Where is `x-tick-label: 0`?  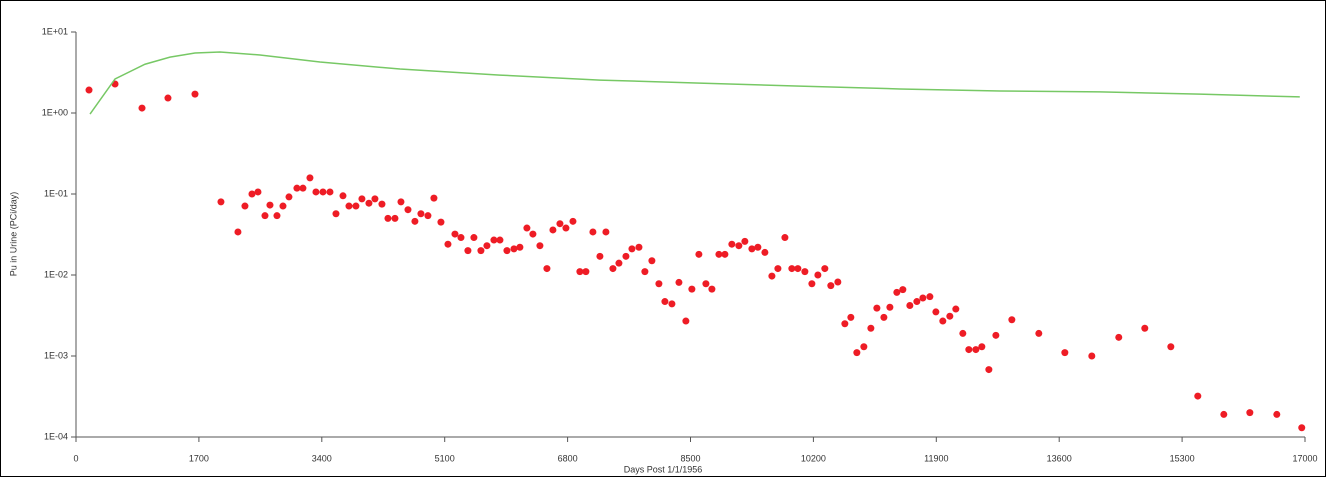
x-tick-label: 0 is located at coordinates (75, 458).